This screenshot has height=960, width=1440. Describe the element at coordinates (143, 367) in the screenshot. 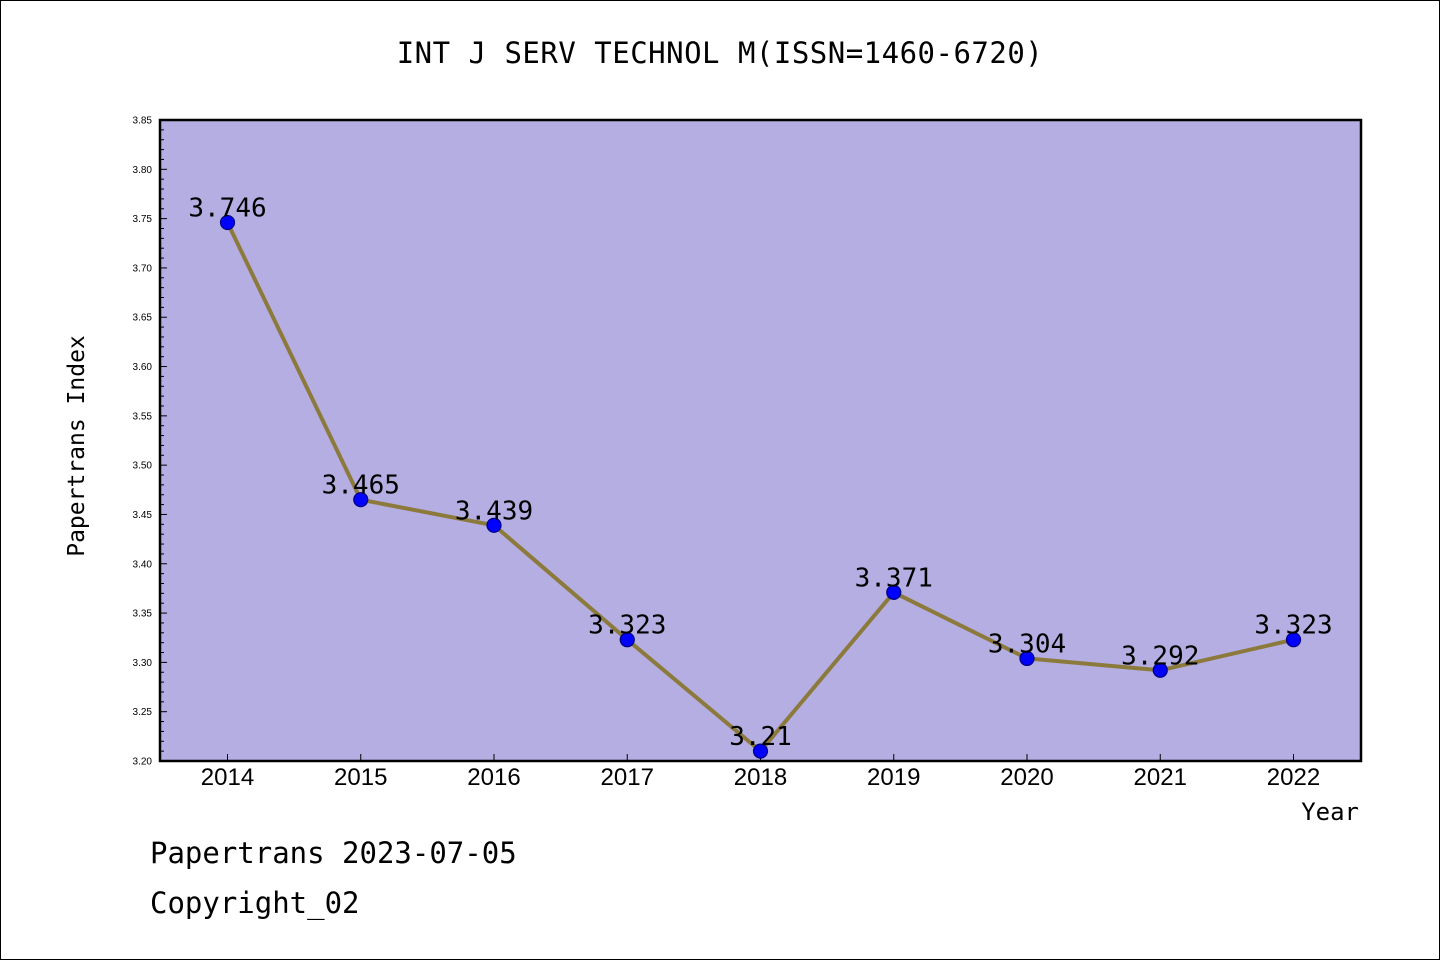

I see `y-tick-label: 3.60` at that location.